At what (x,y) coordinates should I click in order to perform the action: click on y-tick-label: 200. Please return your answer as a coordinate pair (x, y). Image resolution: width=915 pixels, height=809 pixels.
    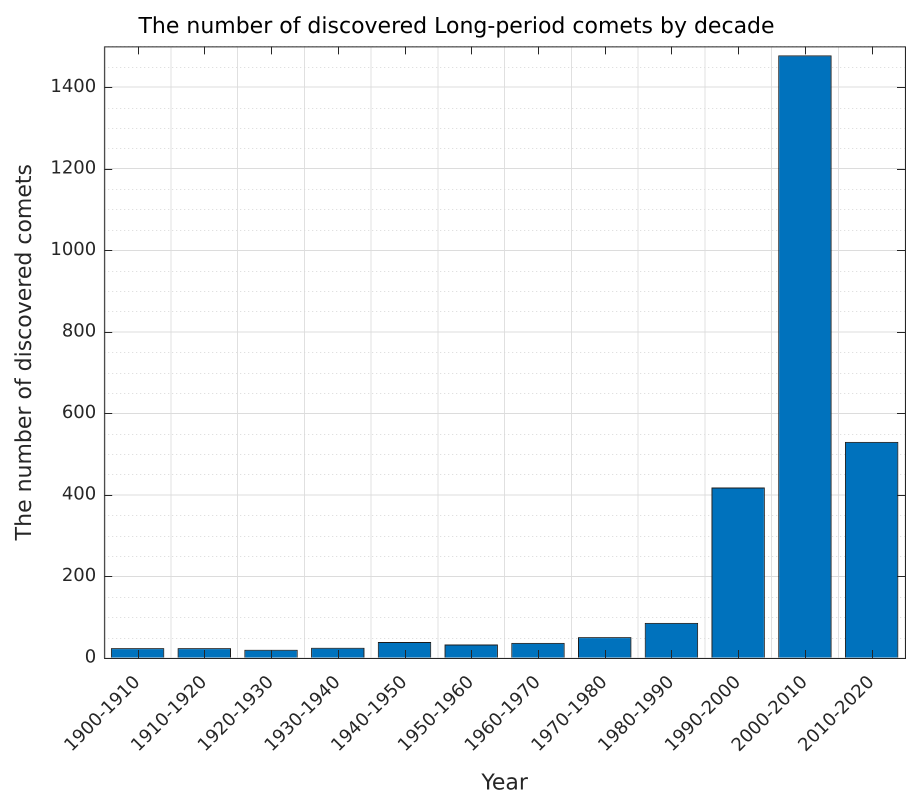
    Looking at the image, I should click on (79, 575).